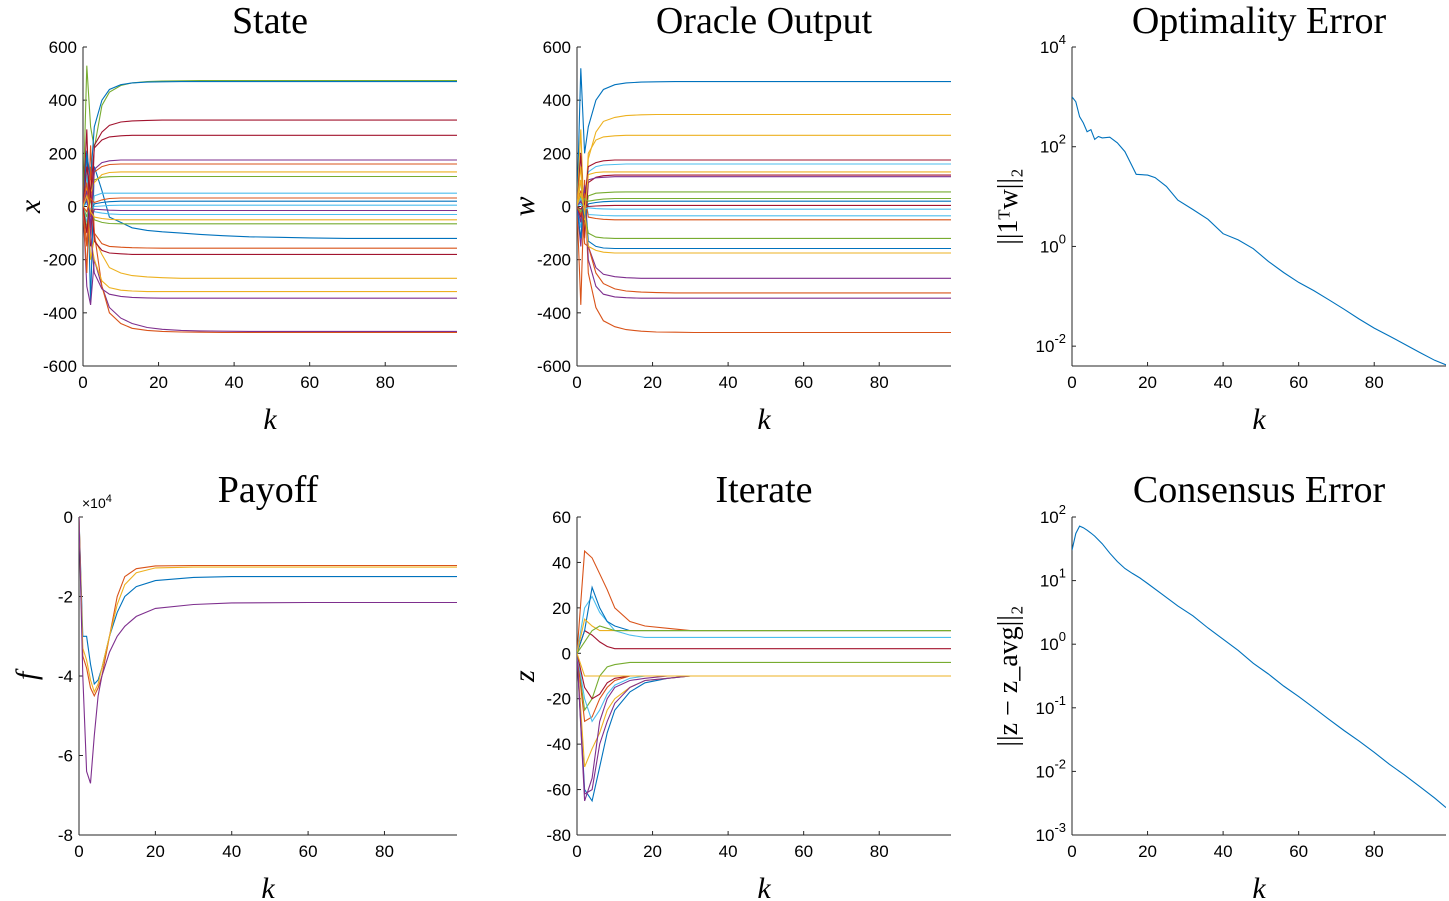  What do you see at coordinates (268, 490) in the screenshot?
I see `chart-title: Payoff` at bounding box center [268, 490].